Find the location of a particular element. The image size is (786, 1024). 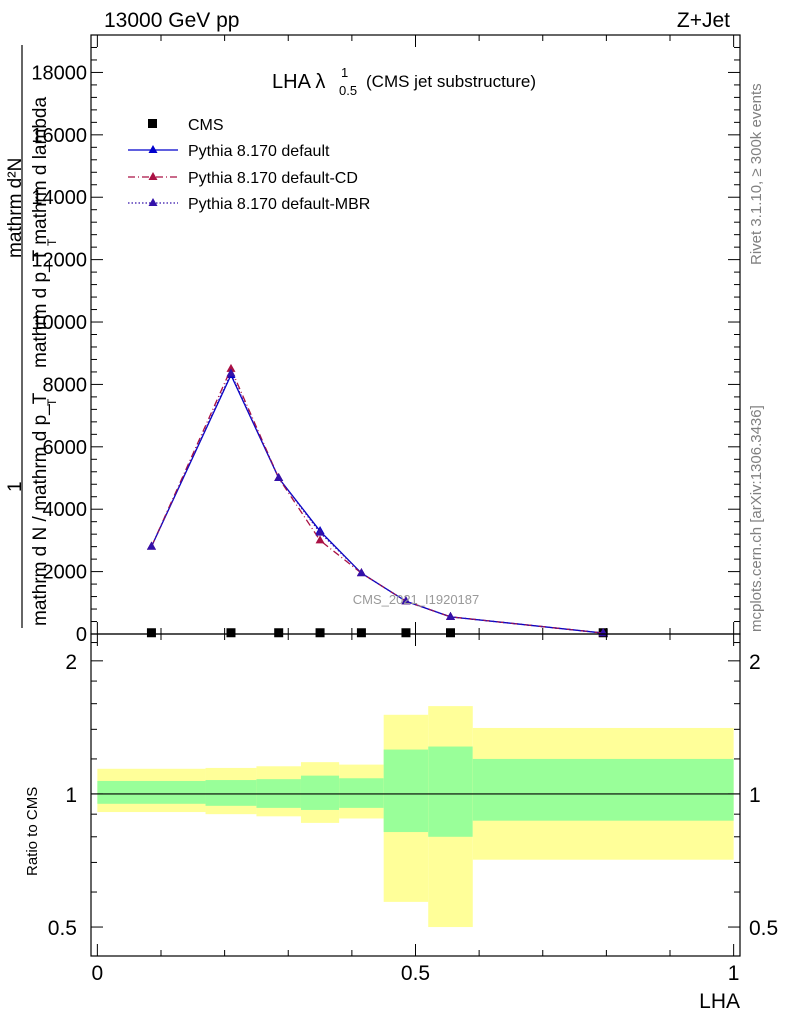

legend-item-default: Pythia 8.170 default is located at coordinates (229, 151).